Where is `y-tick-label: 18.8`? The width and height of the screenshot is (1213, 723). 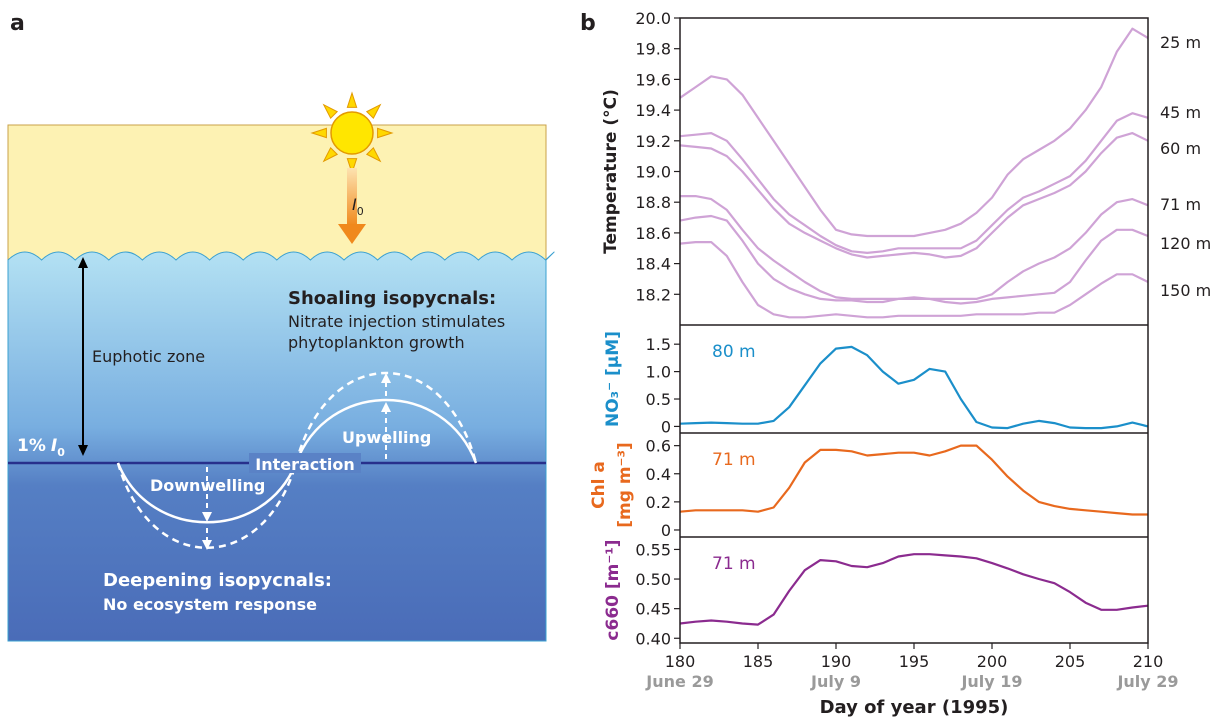 y-tick-label: 18.8 is located at coordinates (653, 202).